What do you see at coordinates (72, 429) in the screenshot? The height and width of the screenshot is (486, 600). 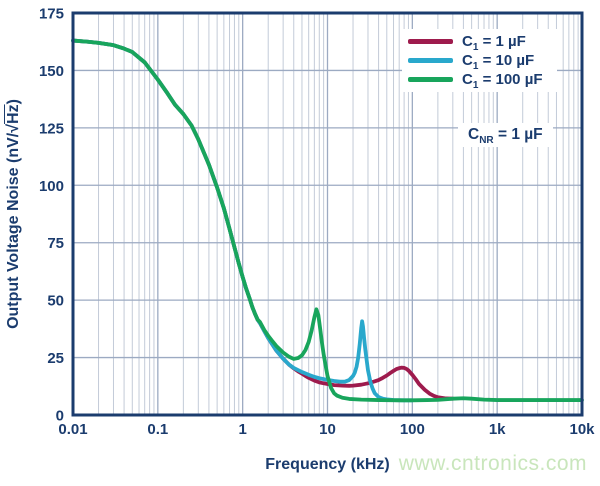 I see `svg-text: 0.01` at bounding box center [72, 429].